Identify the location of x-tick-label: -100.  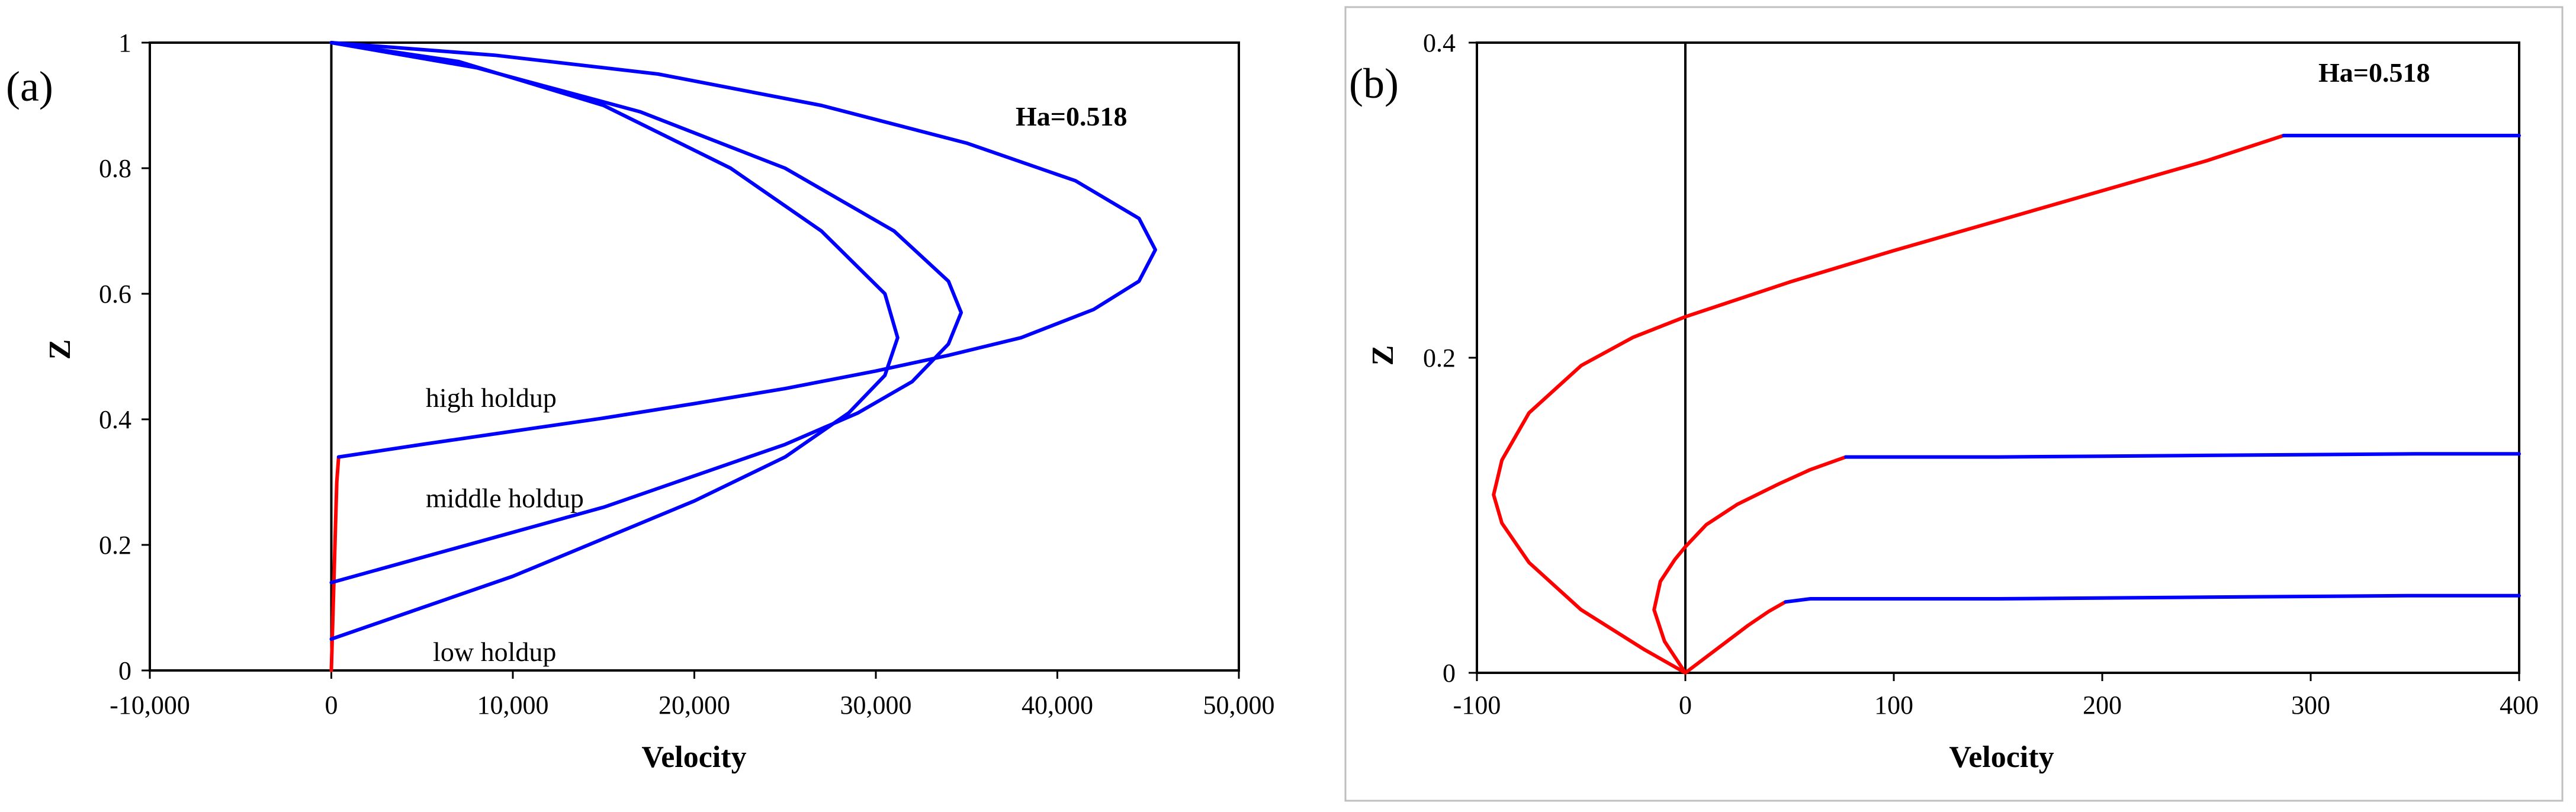
(1477, 705).